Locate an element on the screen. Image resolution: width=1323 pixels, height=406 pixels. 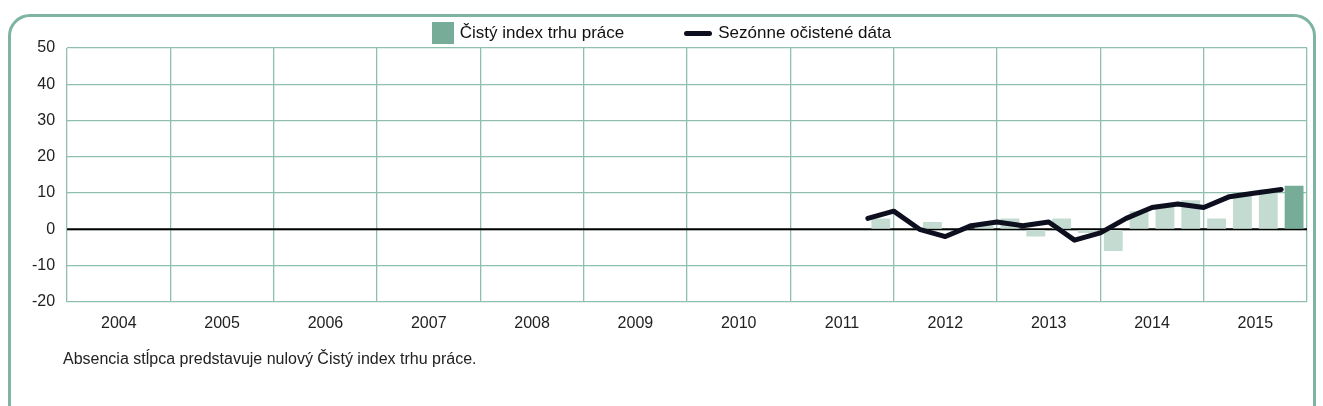
y-tick-label: -10 is located at coordinates (44, 264).